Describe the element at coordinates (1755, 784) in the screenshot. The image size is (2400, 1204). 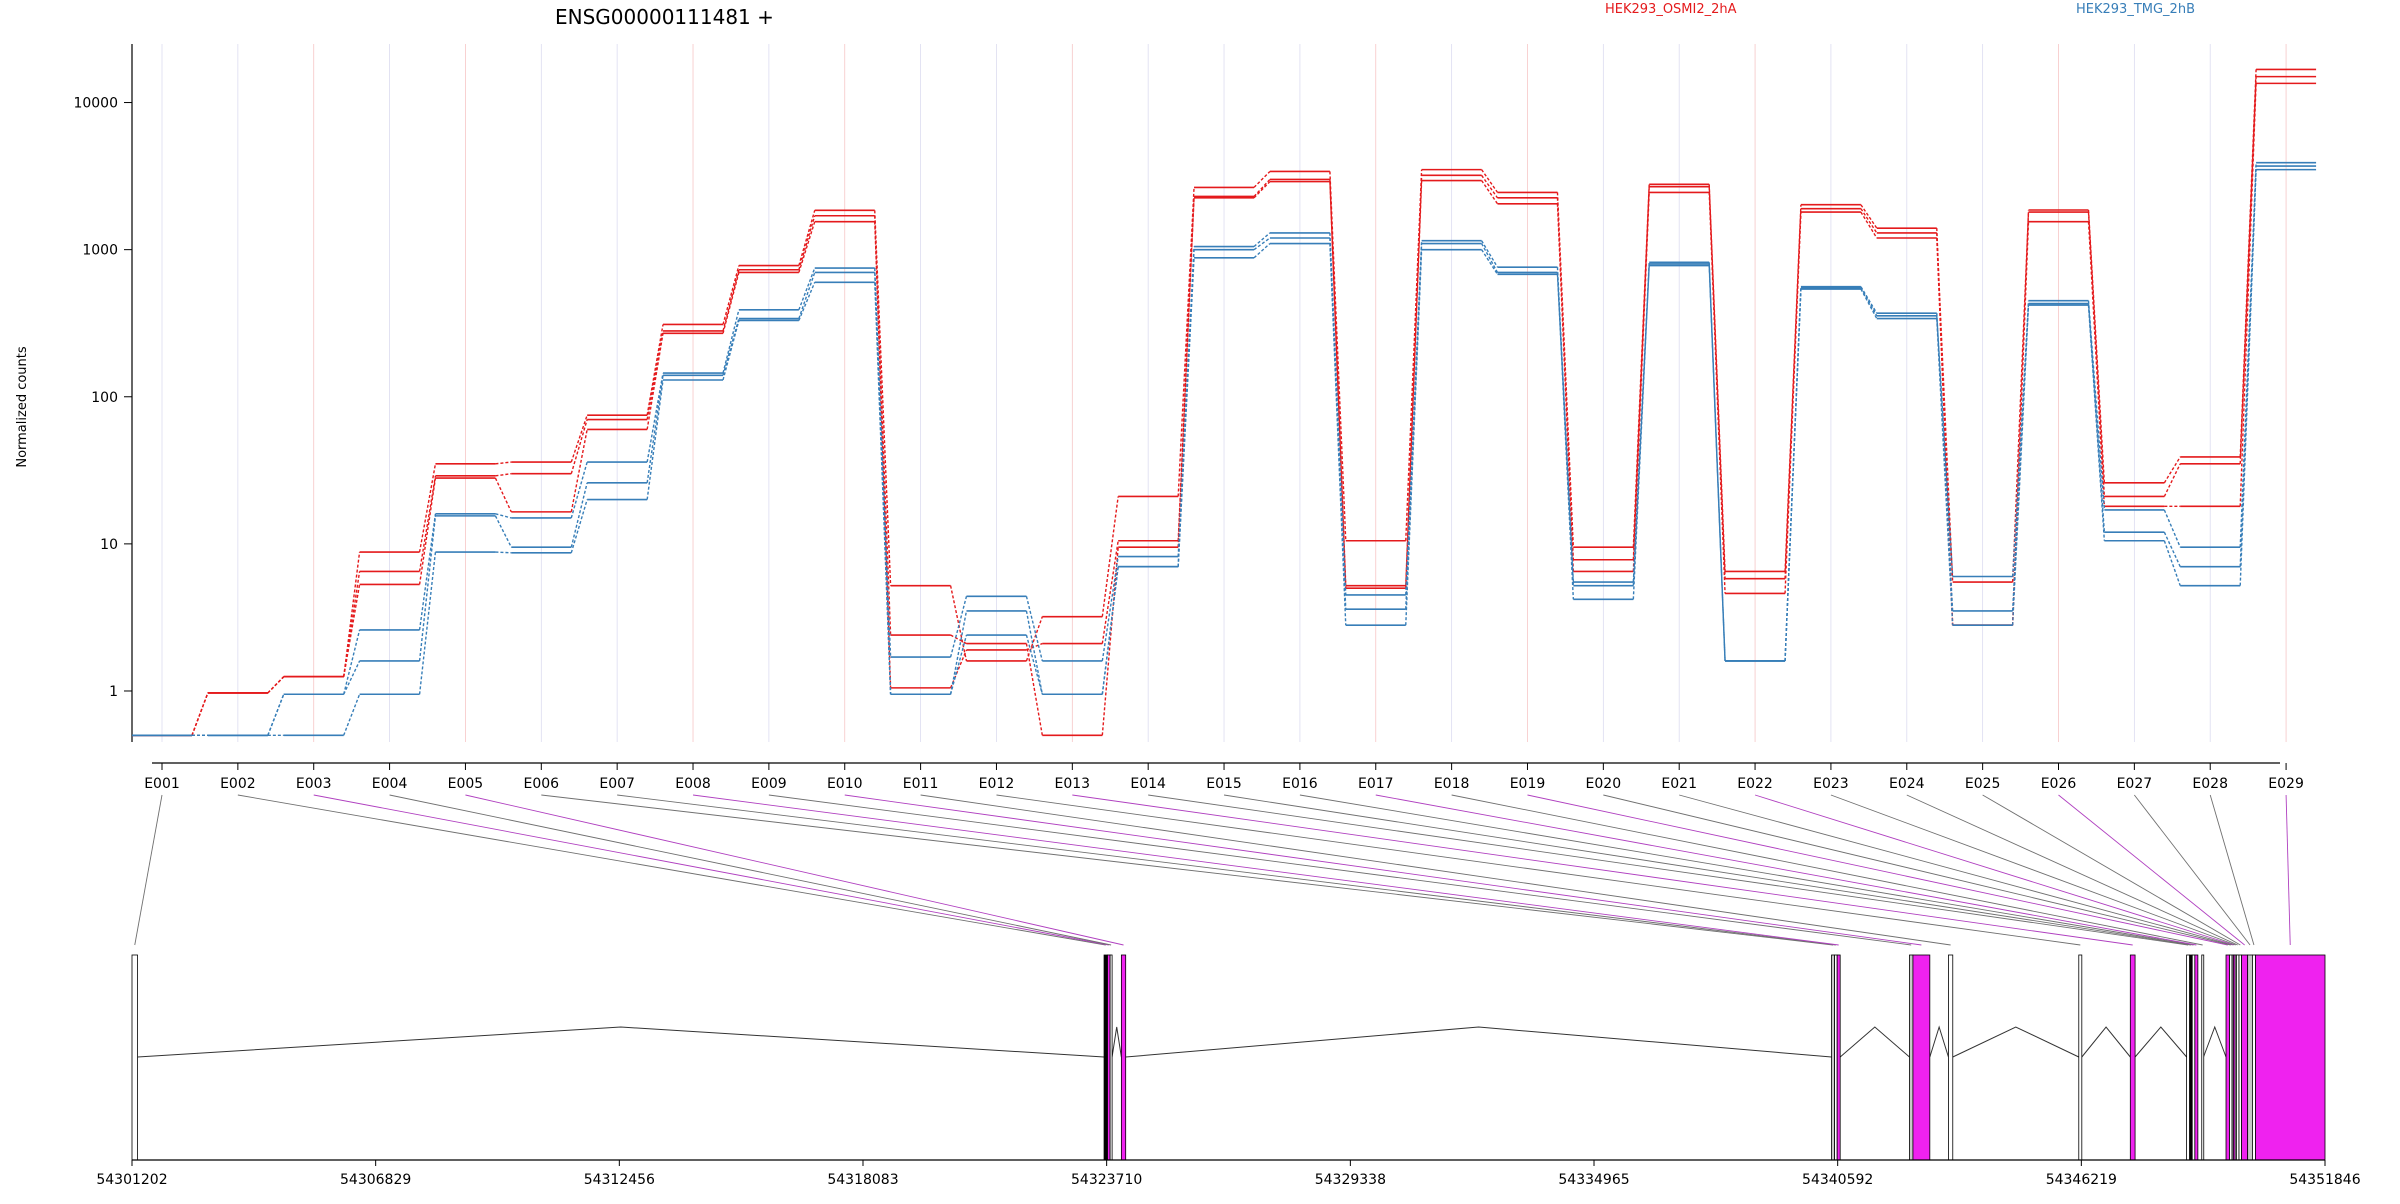
I see `x-tick-label: E022` at that location.